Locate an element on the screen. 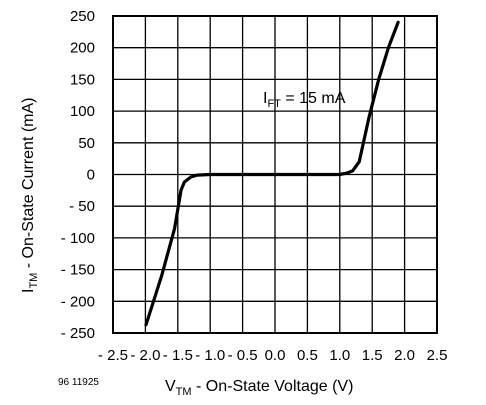 This screenshot has height=405, width=486. annotation-sub: FT is located at coordinates (274, 104).